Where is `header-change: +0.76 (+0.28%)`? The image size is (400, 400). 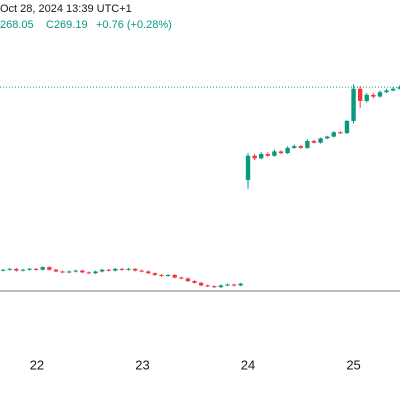 header-change: +0.76 (+0.28%) is located at coordinates (134, 25).